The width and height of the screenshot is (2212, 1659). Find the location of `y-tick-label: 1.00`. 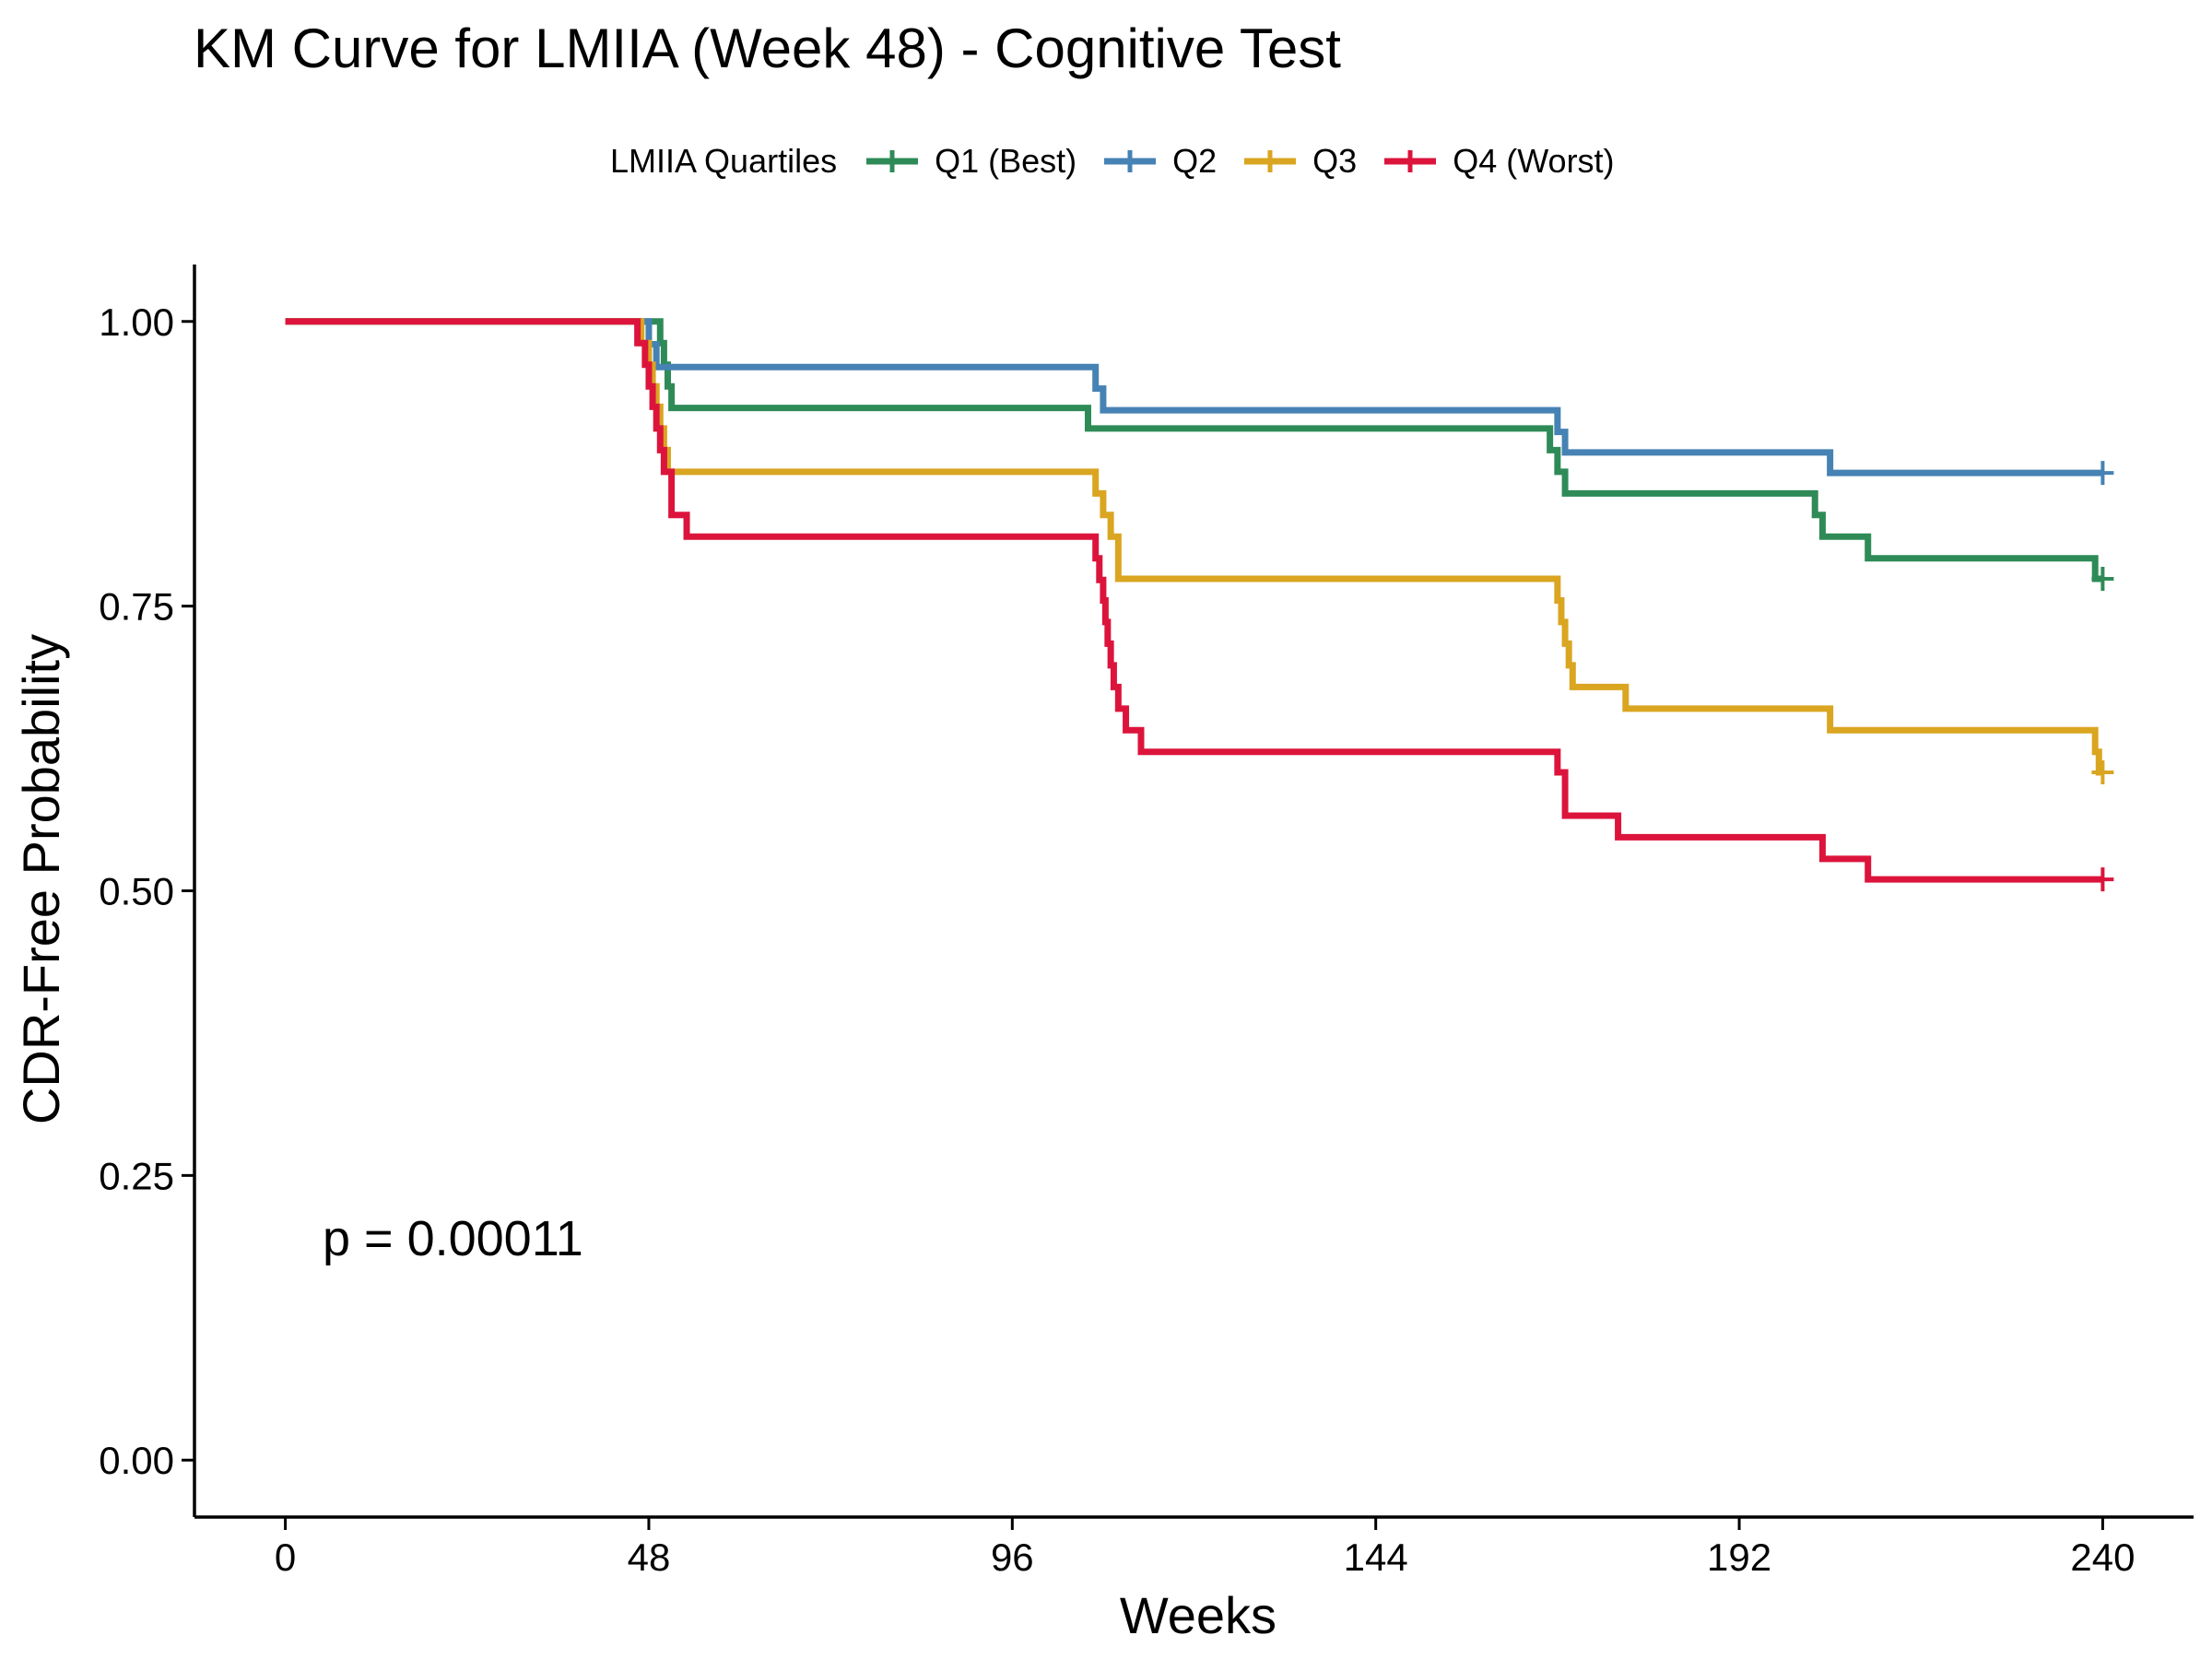

y-tick-label: 1.00 is located at coordinates (136, 322).